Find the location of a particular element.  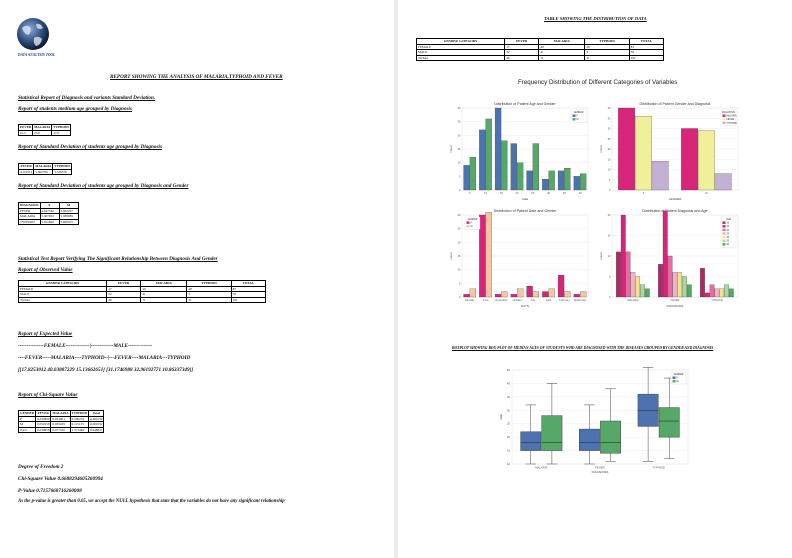

table-cell: 1.371448 is located at coordinates (79, 430).